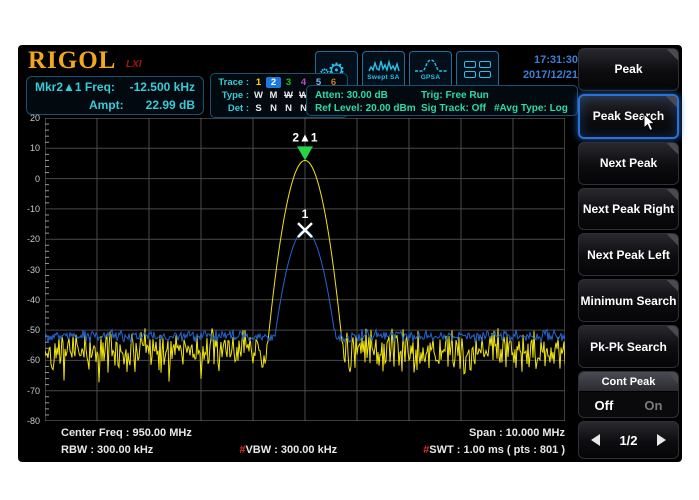 This screenshot has width=699, height=500. Describe the element at coordinates (75, 87) in the screenshot. I see `marker-freq-label: Mkr2▲1 Freq:` at that location.